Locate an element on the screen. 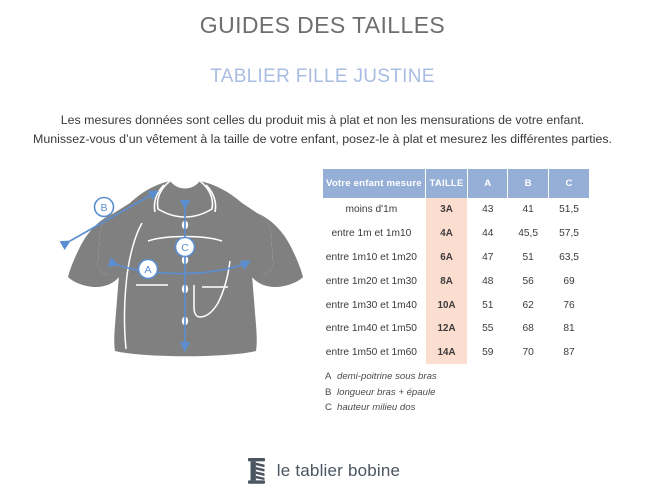 The height and width of the screenshot is (500, 645). marker-badge-b: B is located at coordinates (104, 207).